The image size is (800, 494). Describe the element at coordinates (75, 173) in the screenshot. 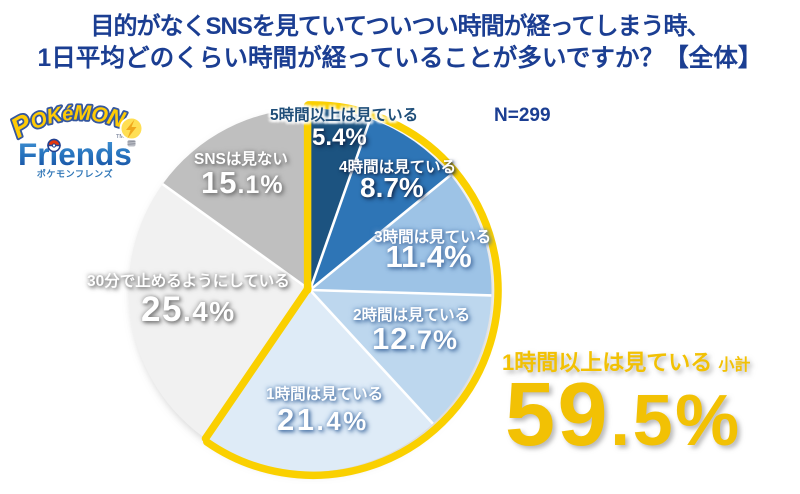

I see `svg-text: ポケモンフレンズ` at that location.